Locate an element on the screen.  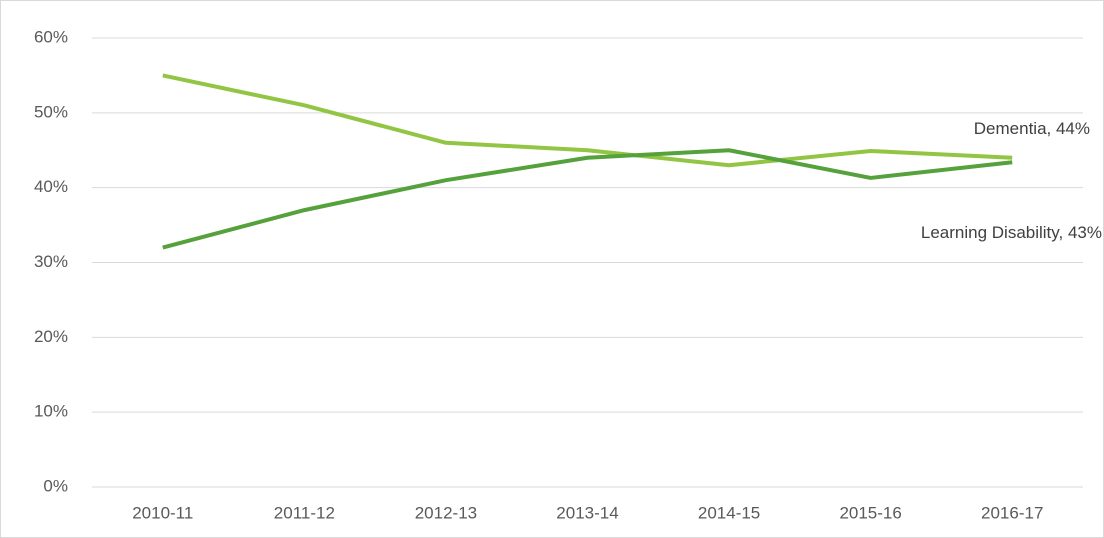
x-tick-label: 2016-17 is located at coordinates (1012, 512).